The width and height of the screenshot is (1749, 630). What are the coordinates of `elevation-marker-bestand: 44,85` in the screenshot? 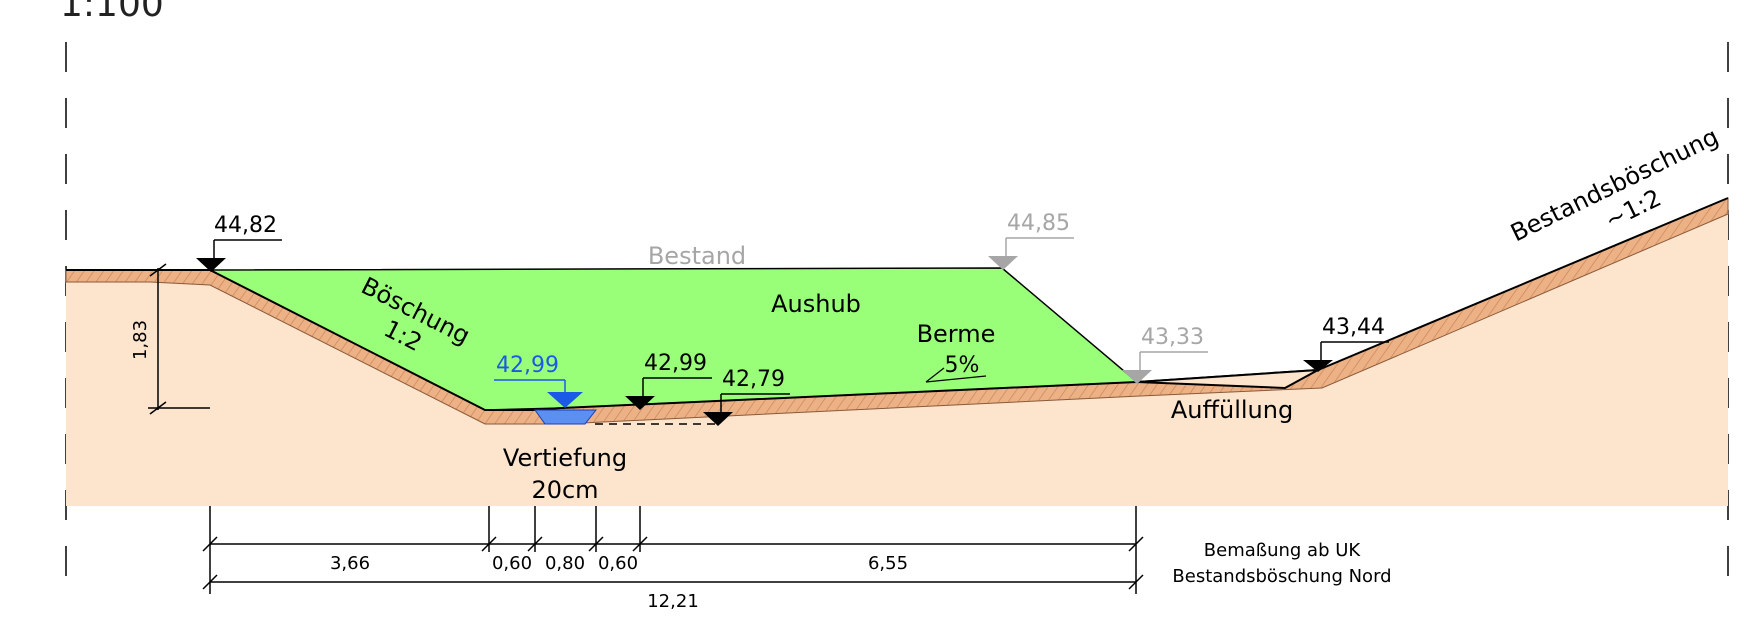 It's located at (1031, 240).